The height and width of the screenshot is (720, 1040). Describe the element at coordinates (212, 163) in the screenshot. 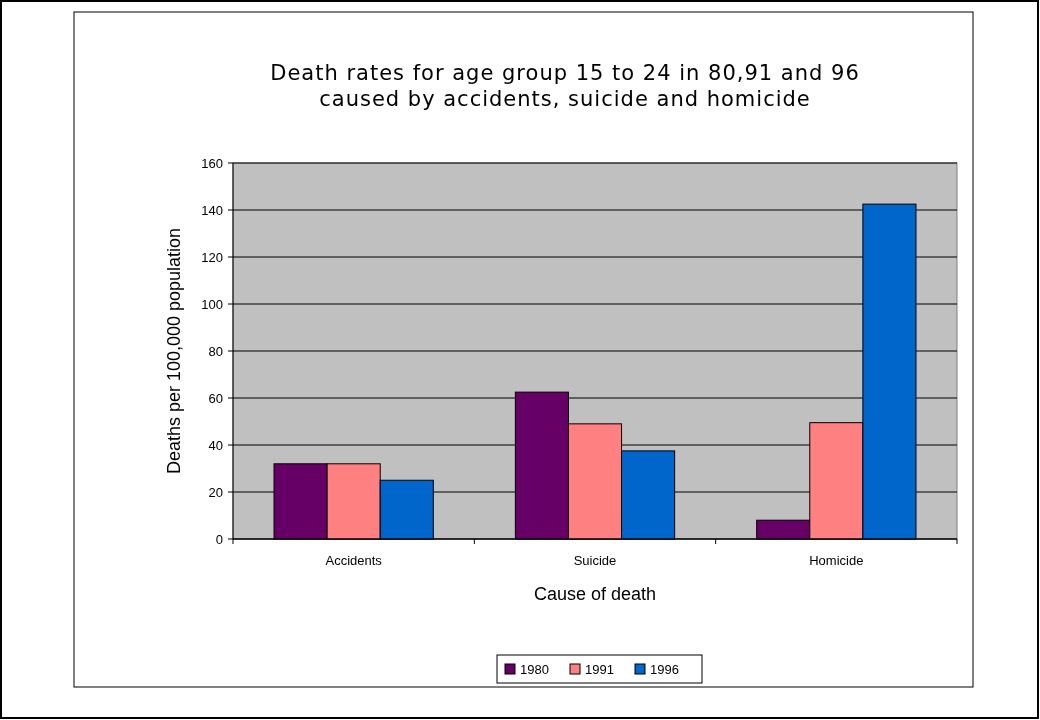

I see `y-tick-label: 160` at that location.